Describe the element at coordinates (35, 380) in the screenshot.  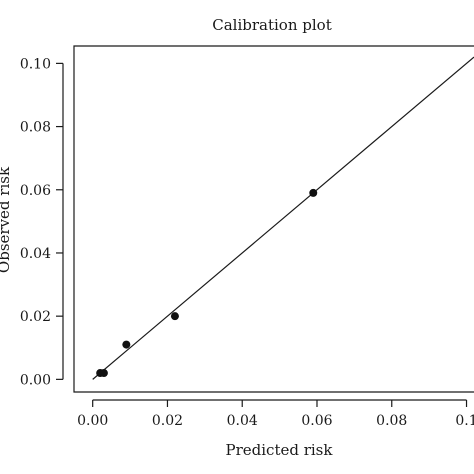
I see `y-tick-label: 0.00` at that location.